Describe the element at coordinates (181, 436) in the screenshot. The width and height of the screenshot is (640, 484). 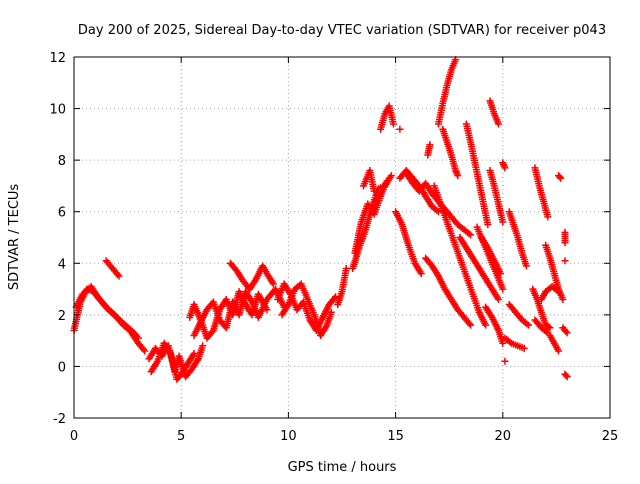
I see `x-tick-label: 5` at that location.